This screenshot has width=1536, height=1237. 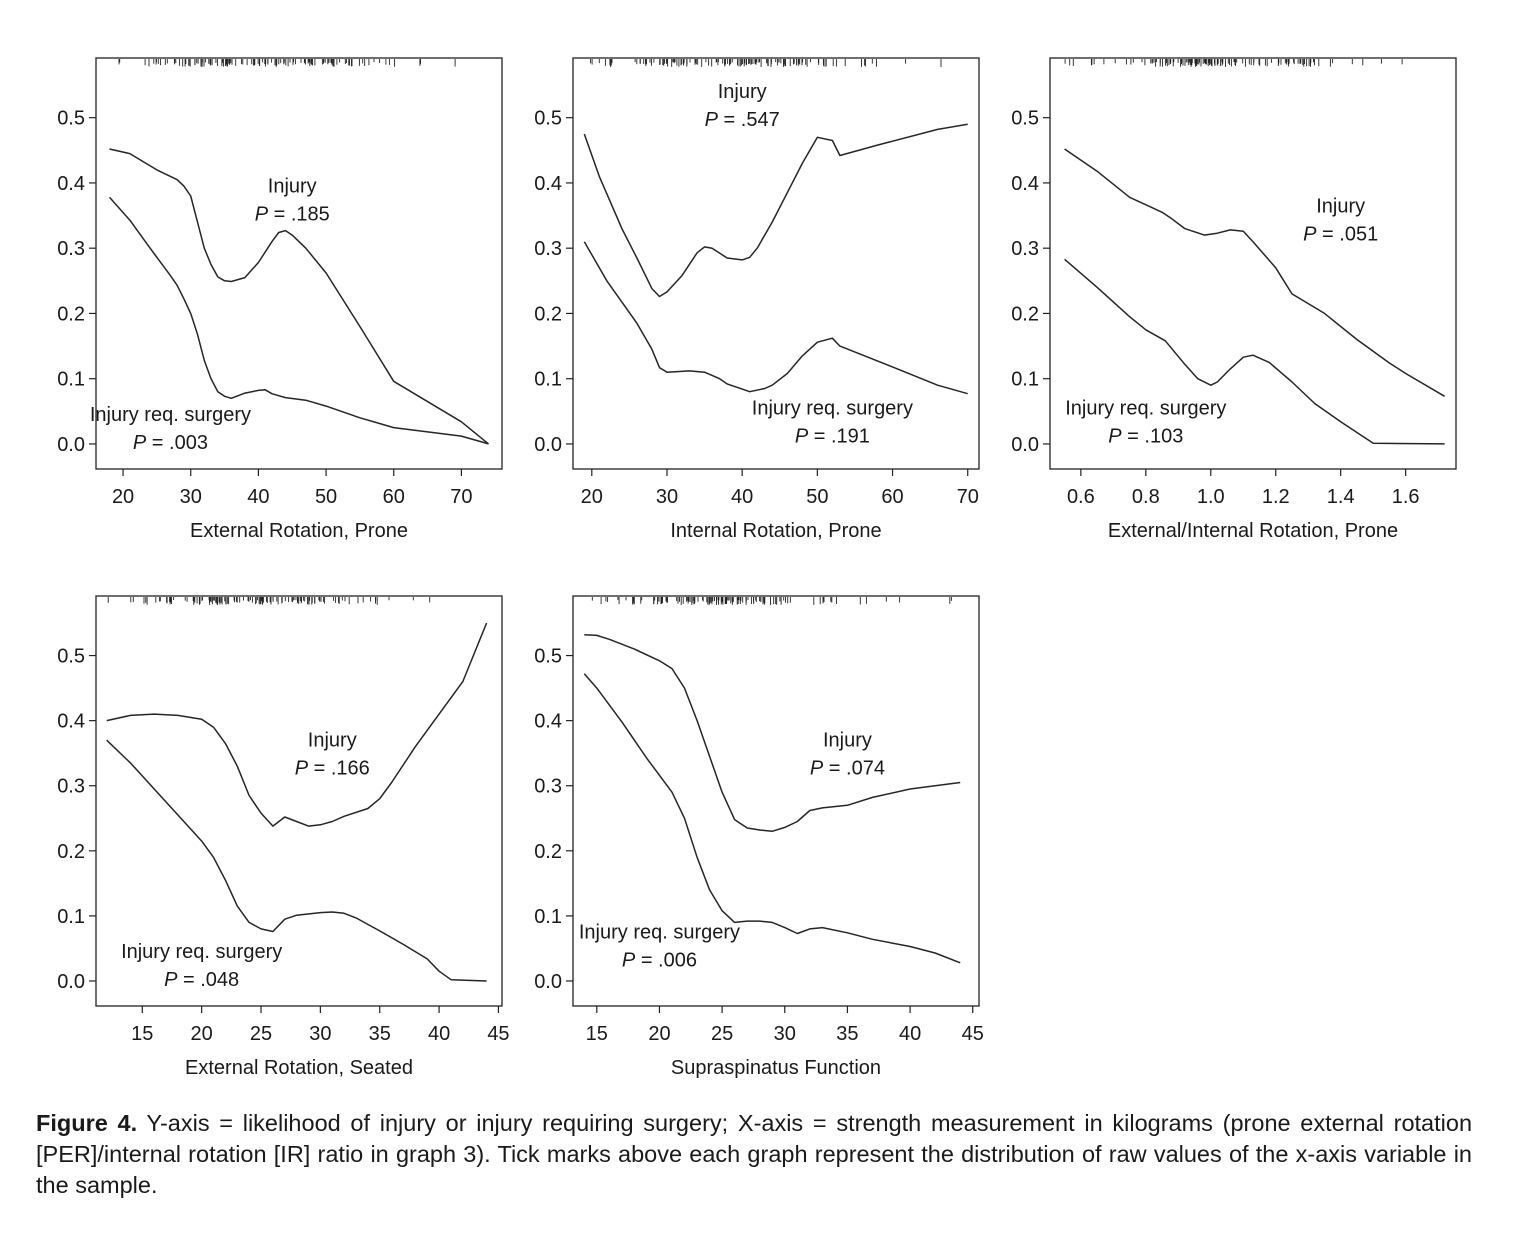 I want to click on x-tick-label: 15, so click(x=142, y=1034).